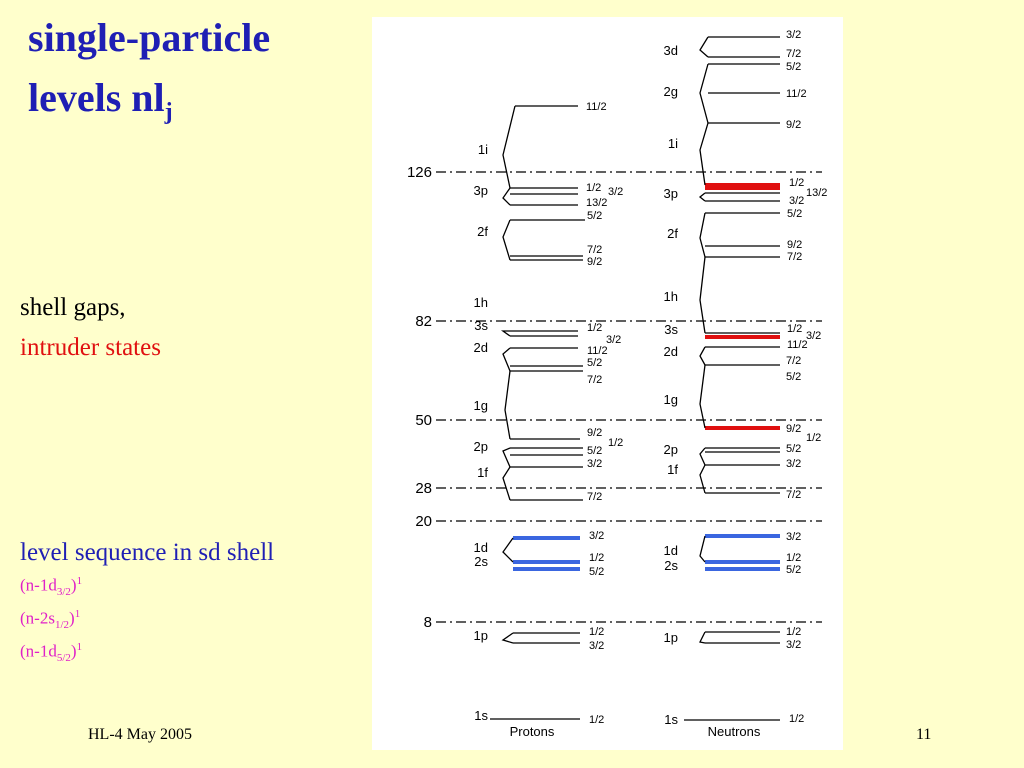  What do you see at coordinates (481, 635) in the screenshot?
I see `orbital-label-proton: 1p` at bounding box center [481, 635].